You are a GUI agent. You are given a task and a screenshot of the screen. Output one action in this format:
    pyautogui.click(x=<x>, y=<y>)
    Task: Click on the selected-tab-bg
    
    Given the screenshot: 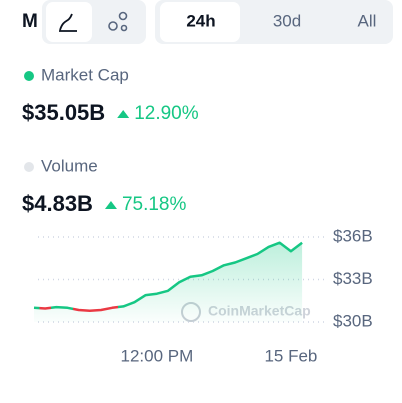 What is the action you would take?
    pyautogui.click(x=200, y=22)
    